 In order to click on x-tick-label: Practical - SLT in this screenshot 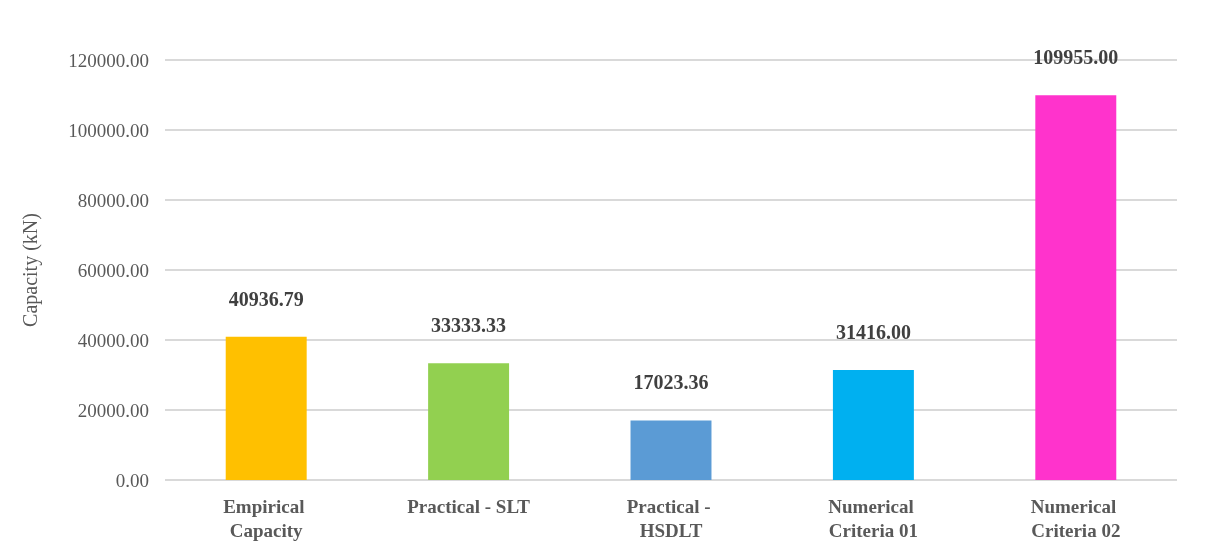, I will do `click(469, 506)`.